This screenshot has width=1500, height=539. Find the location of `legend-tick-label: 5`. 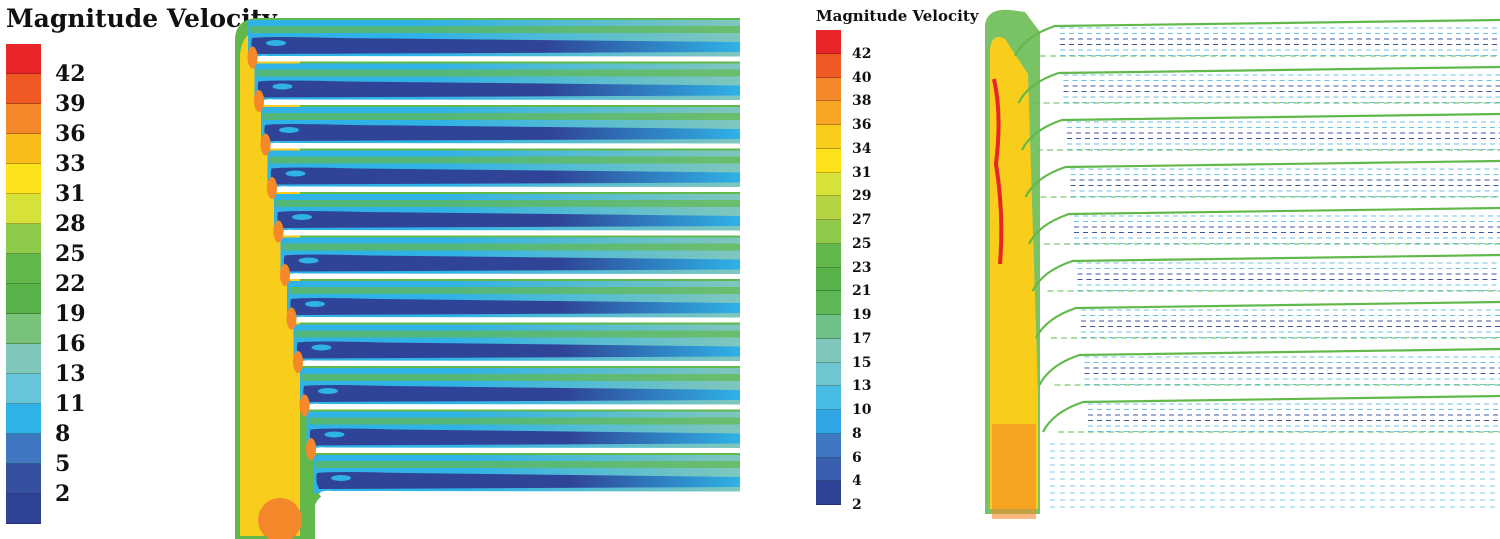

legend-tick-label: 5 is located at coordinates (63, 464).